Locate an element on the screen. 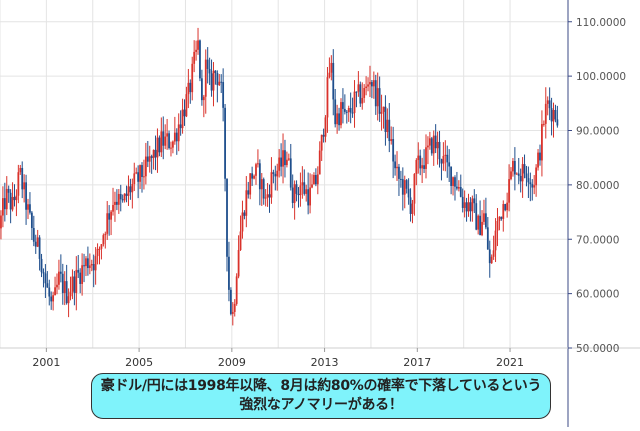  y-tick-label: 80.0000 is located at coordinates (597, 186).